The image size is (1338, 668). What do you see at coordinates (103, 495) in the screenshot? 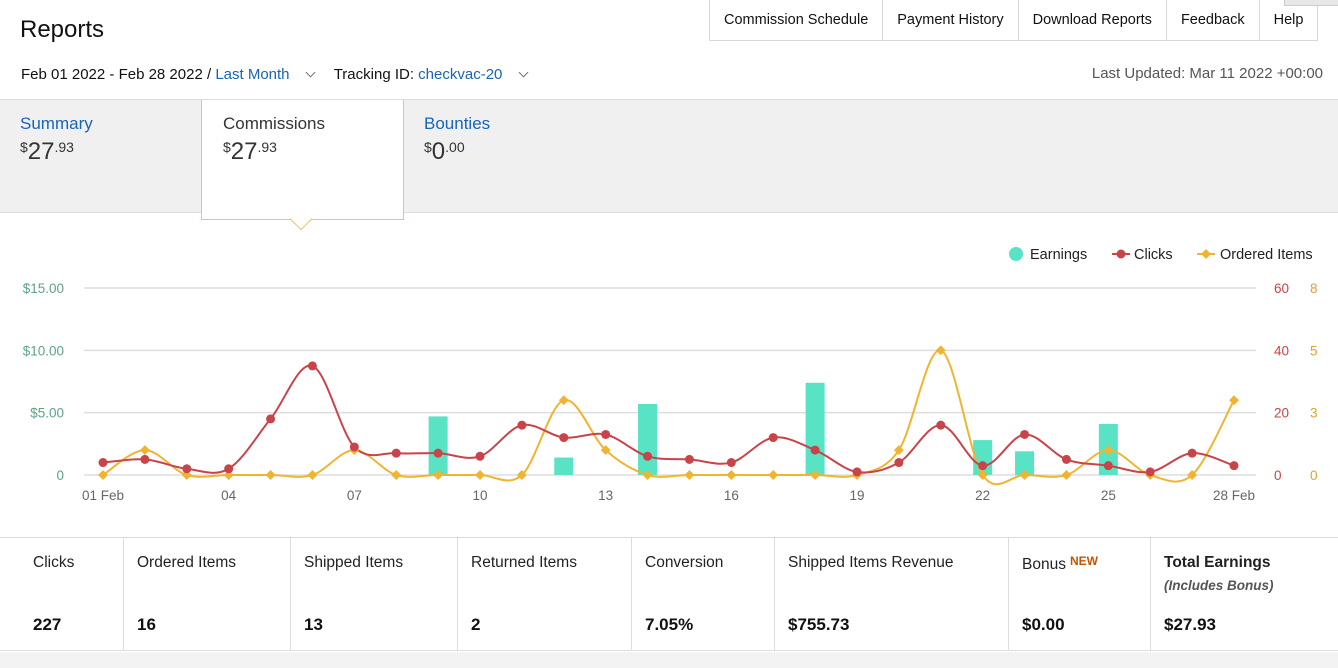
I see `x-axis-tick: 01 Feb` at bounding box center [103, 495].